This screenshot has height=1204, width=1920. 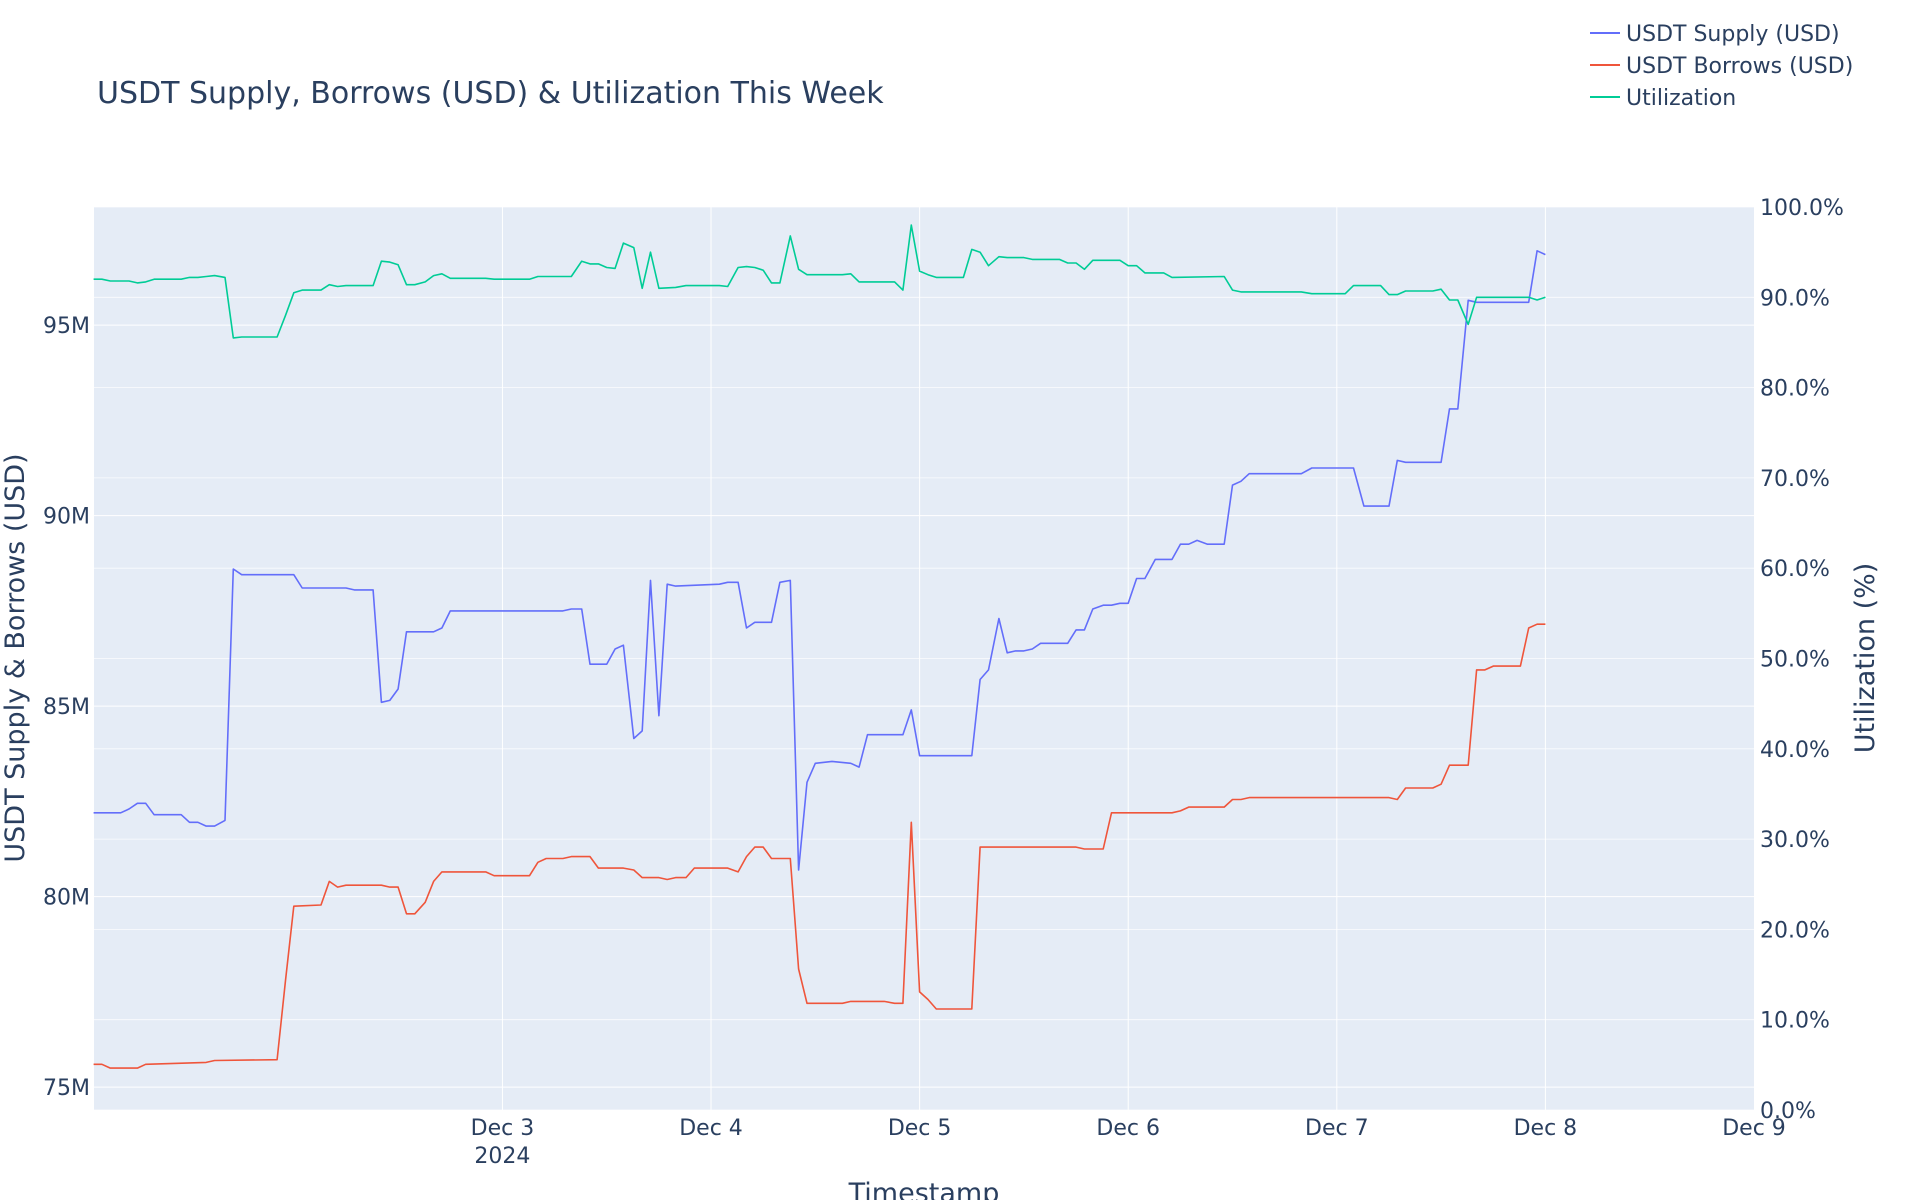 I want to click on y-tick-label: 95M, so click(x=66, y=326).